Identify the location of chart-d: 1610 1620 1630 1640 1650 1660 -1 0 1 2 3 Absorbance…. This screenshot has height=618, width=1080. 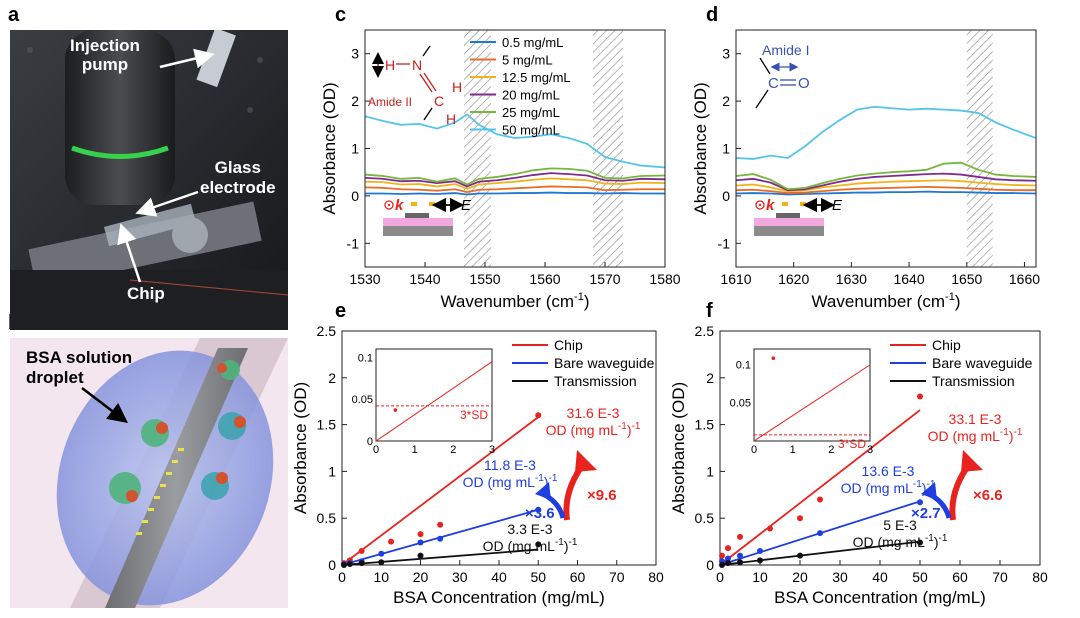
(865, 170).